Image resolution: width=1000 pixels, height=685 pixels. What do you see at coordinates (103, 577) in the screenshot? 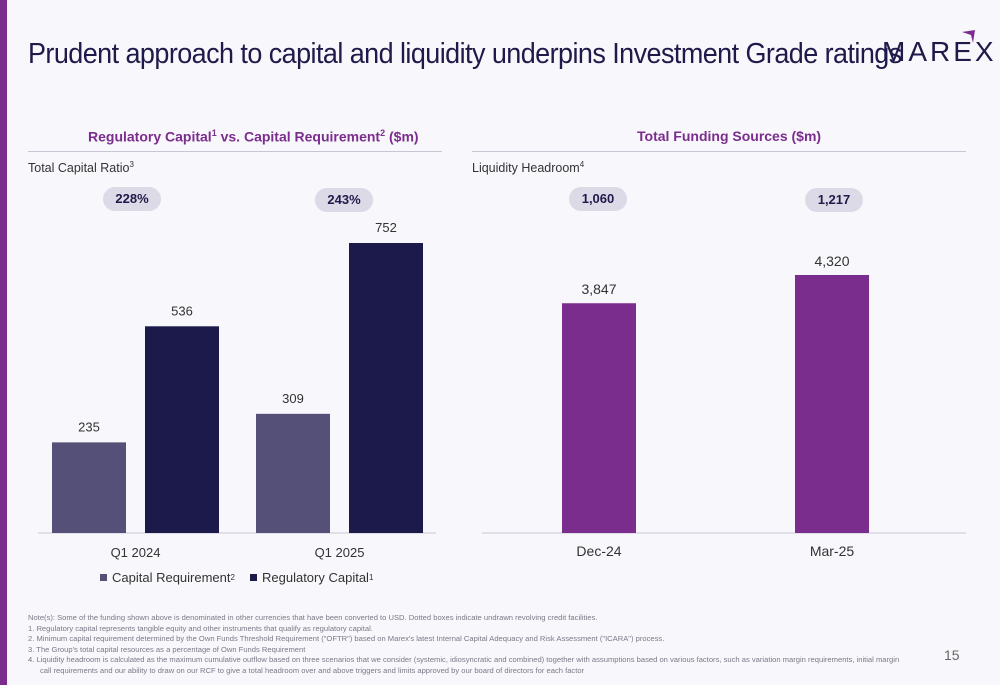
I see `legend-swatch-capital-requirement` at bounding box center [103, 577].